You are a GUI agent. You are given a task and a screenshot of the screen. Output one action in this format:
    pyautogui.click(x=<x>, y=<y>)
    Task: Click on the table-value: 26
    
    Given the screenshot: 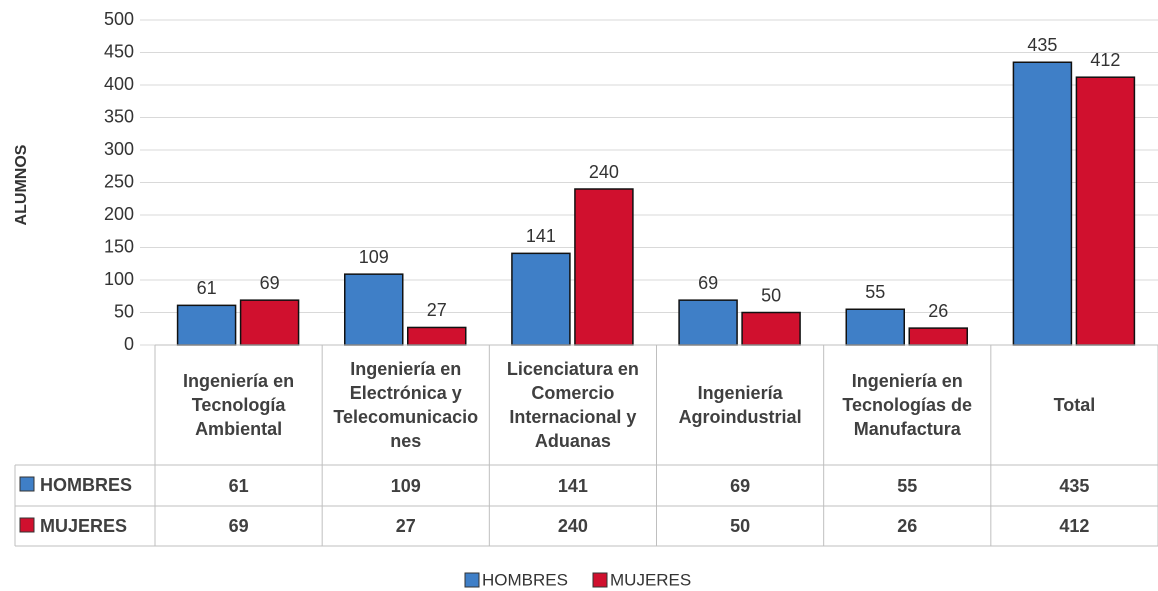 What is the action you would take?
    pyautogui.click(x=907, y=526)
    